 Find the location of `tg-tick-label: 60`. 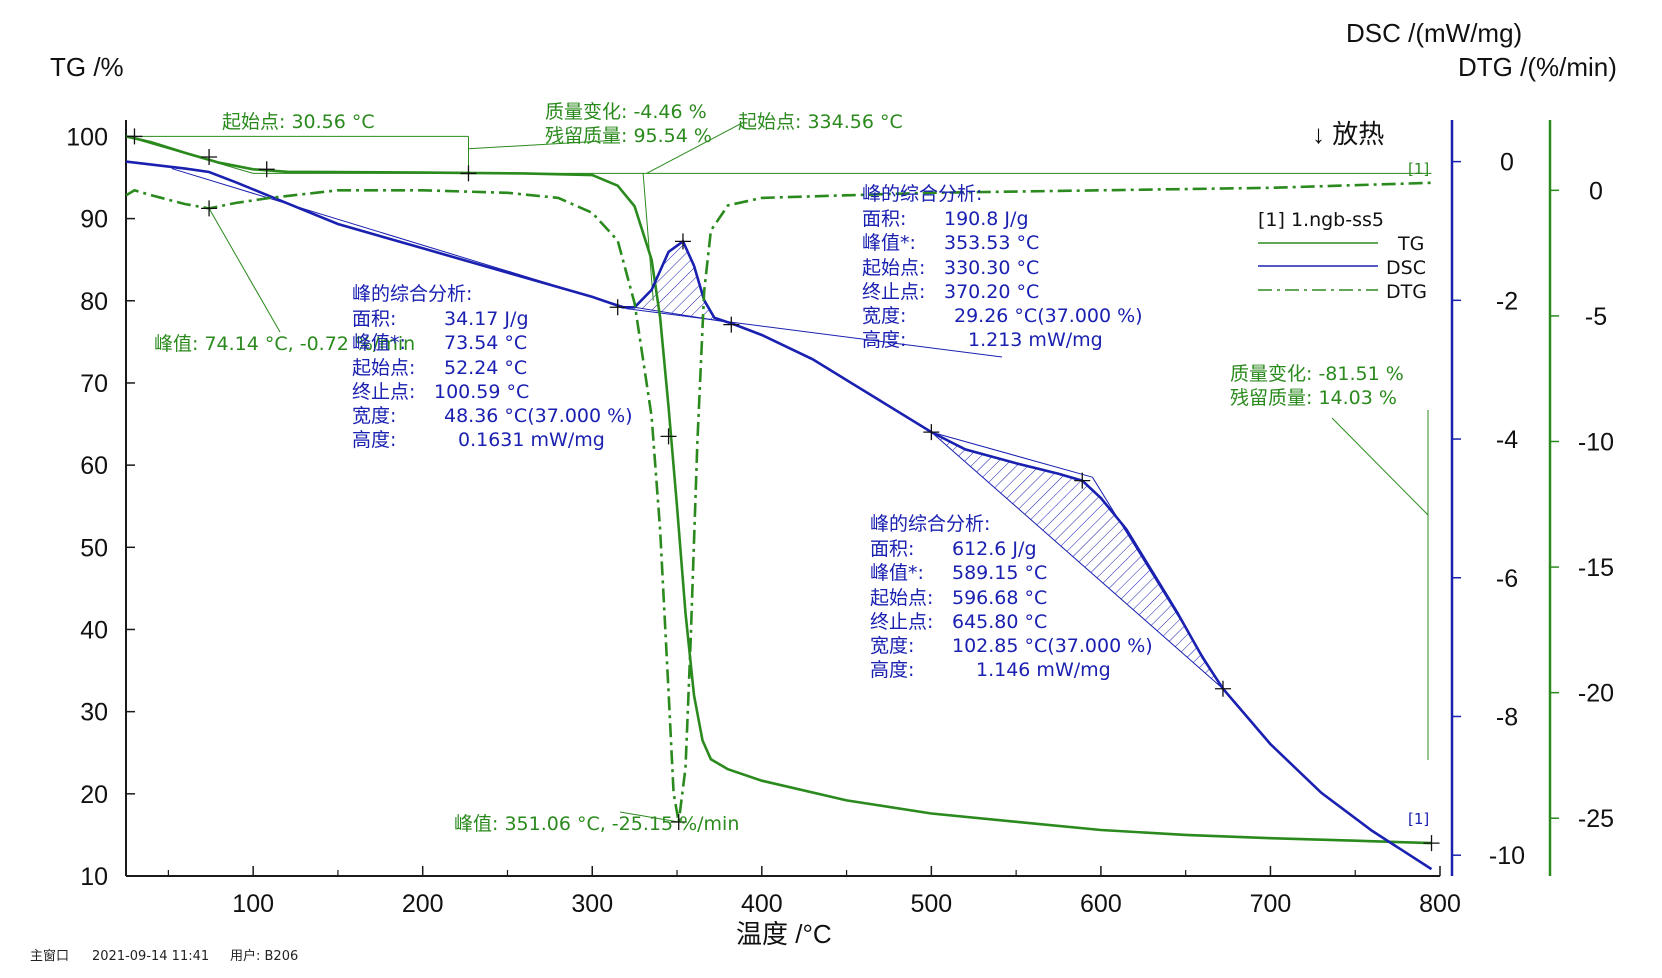

tg-tick-label: 60 is located at coordinates (94, 466).